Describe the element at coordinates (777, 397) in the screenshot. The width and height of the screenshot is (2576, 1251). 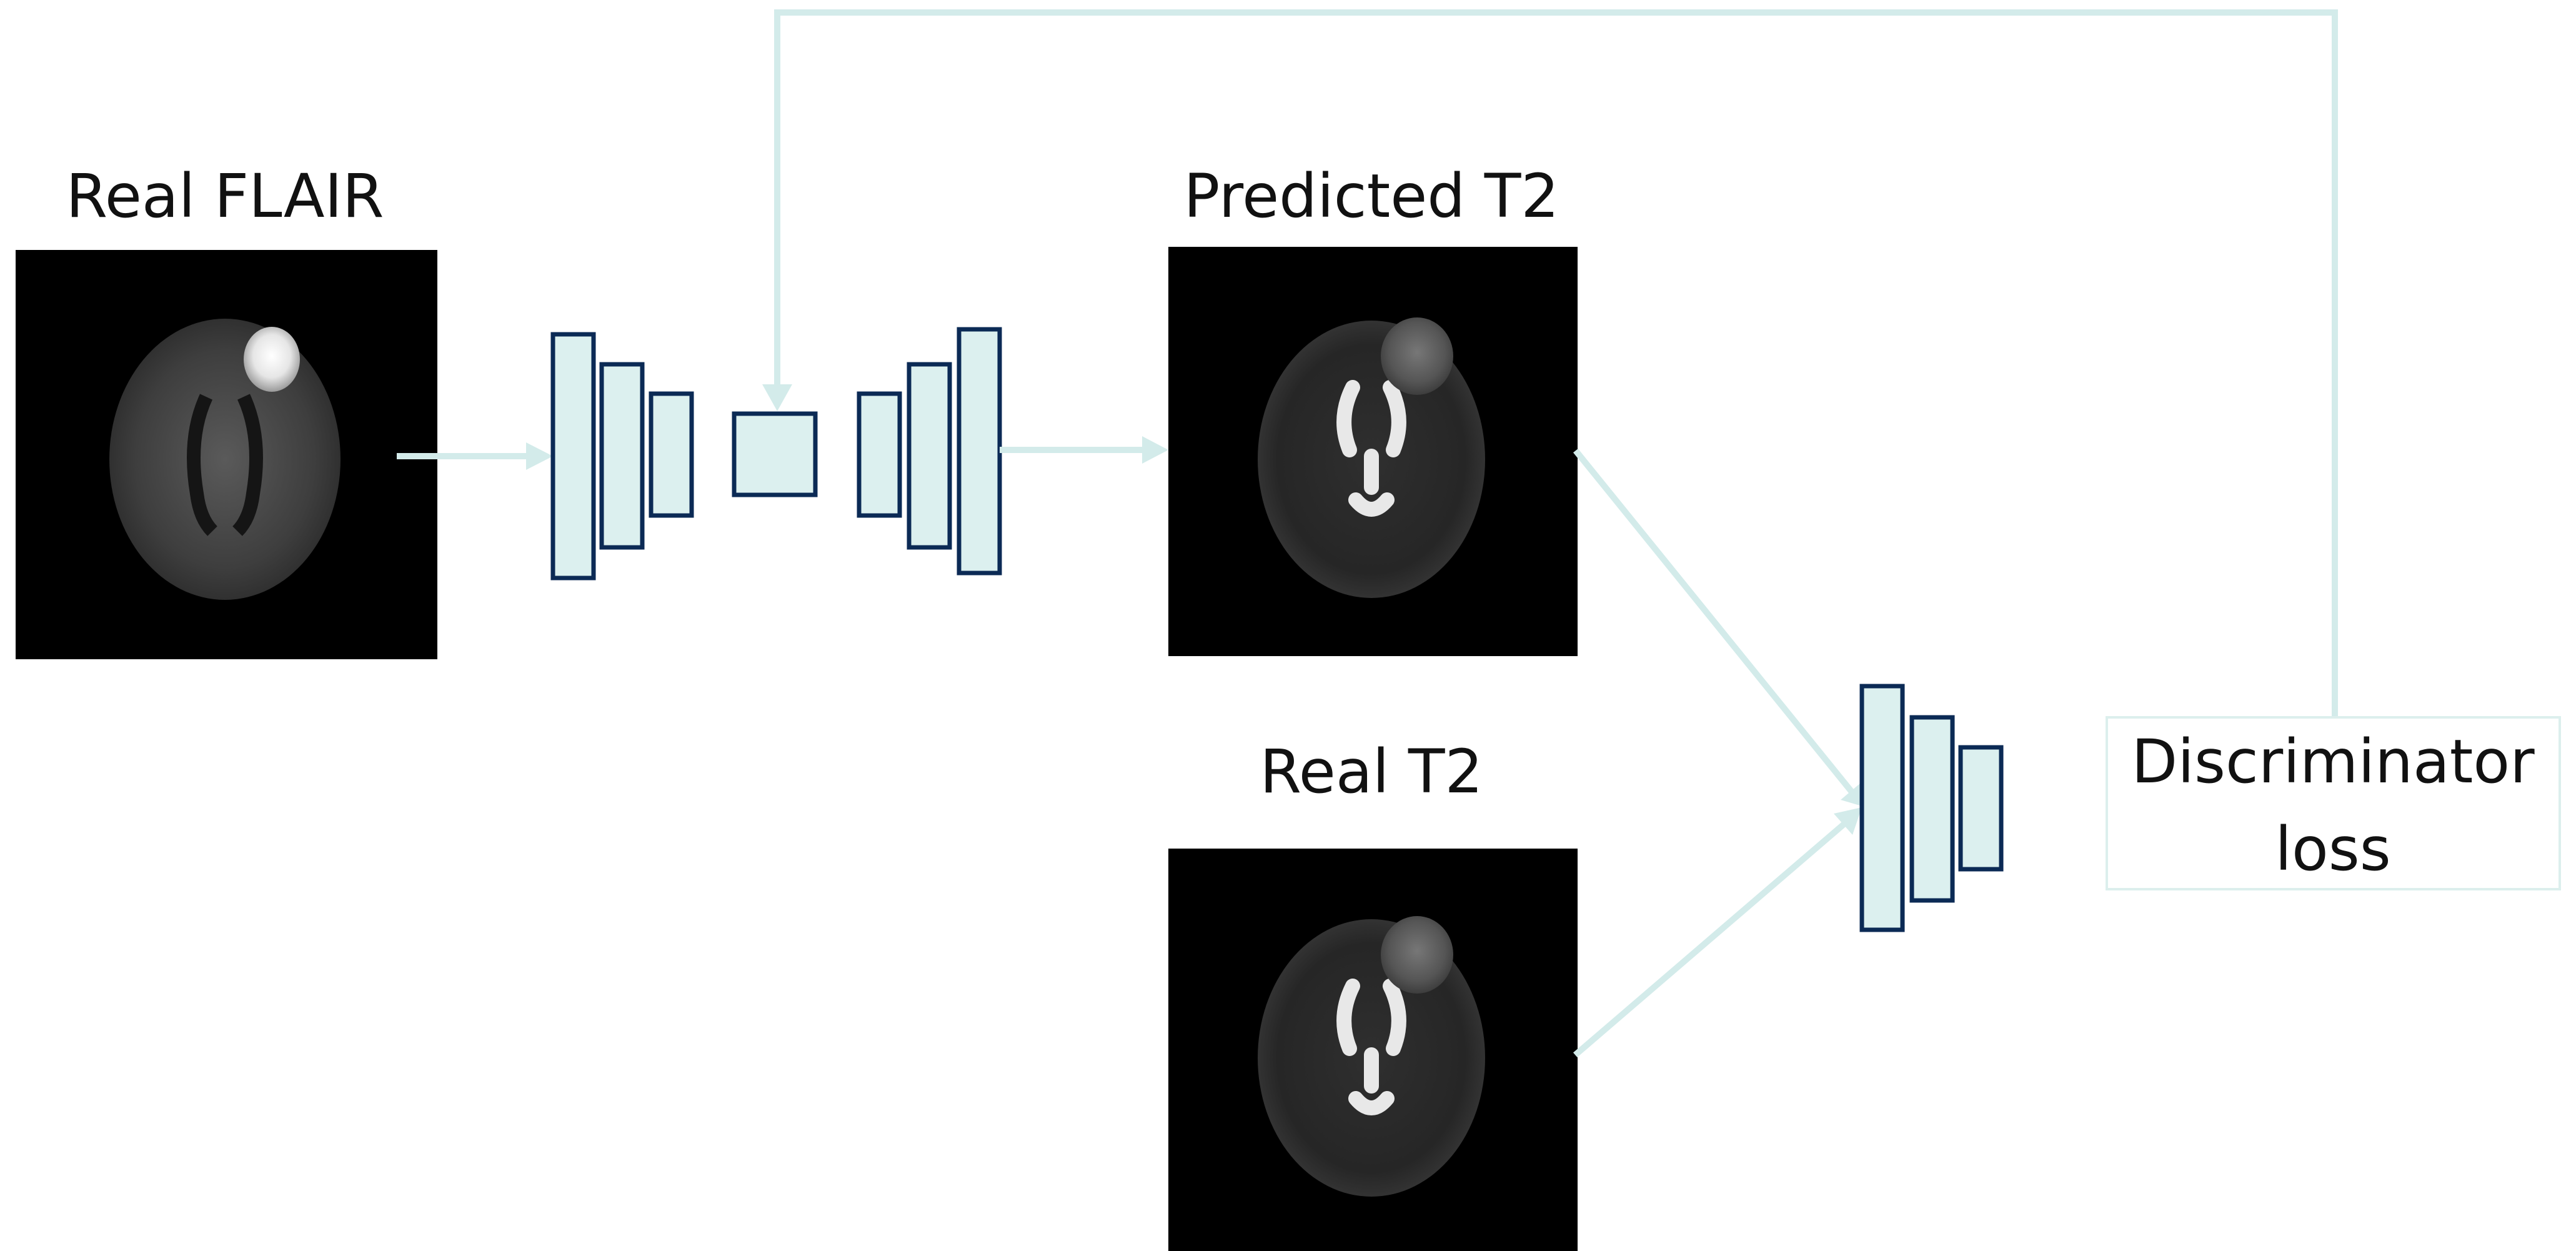
I see `feedback-arrowhead` at that location.